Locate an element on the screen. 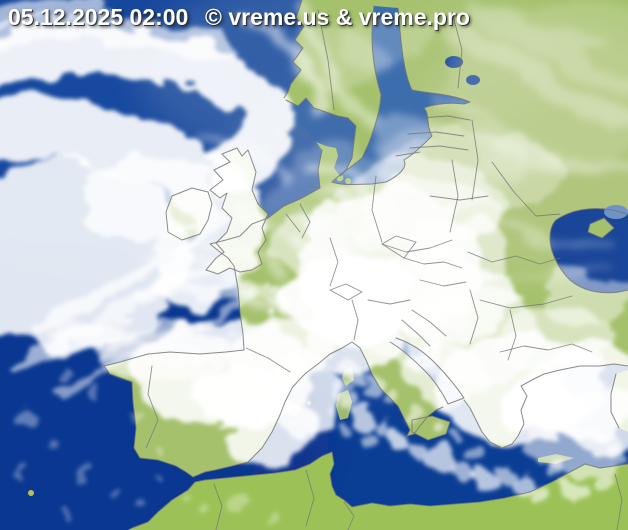 The width and height of the screenshot is (628, 530). cloud-iberia is located at coordinates (194, 392).